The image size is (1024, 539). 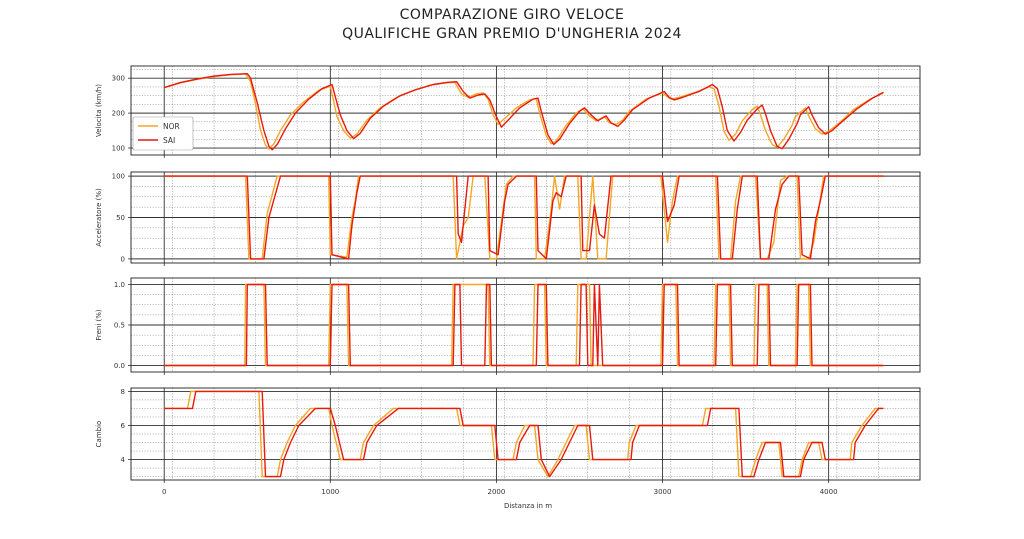 I want to click on y-tick-label: 1.0, so click(x=119, y=285).